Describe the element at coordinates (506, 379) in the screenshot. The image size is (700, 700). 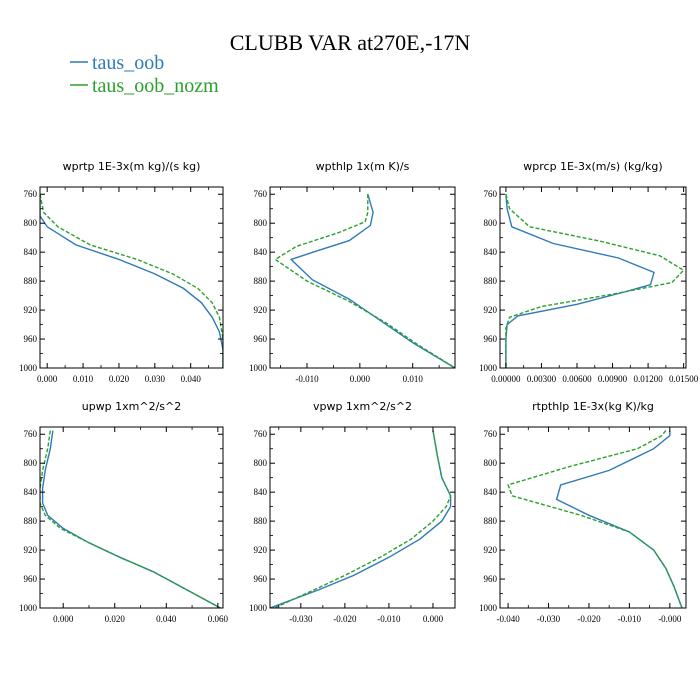
I see `x-tick-label: 0.00000` at that location.